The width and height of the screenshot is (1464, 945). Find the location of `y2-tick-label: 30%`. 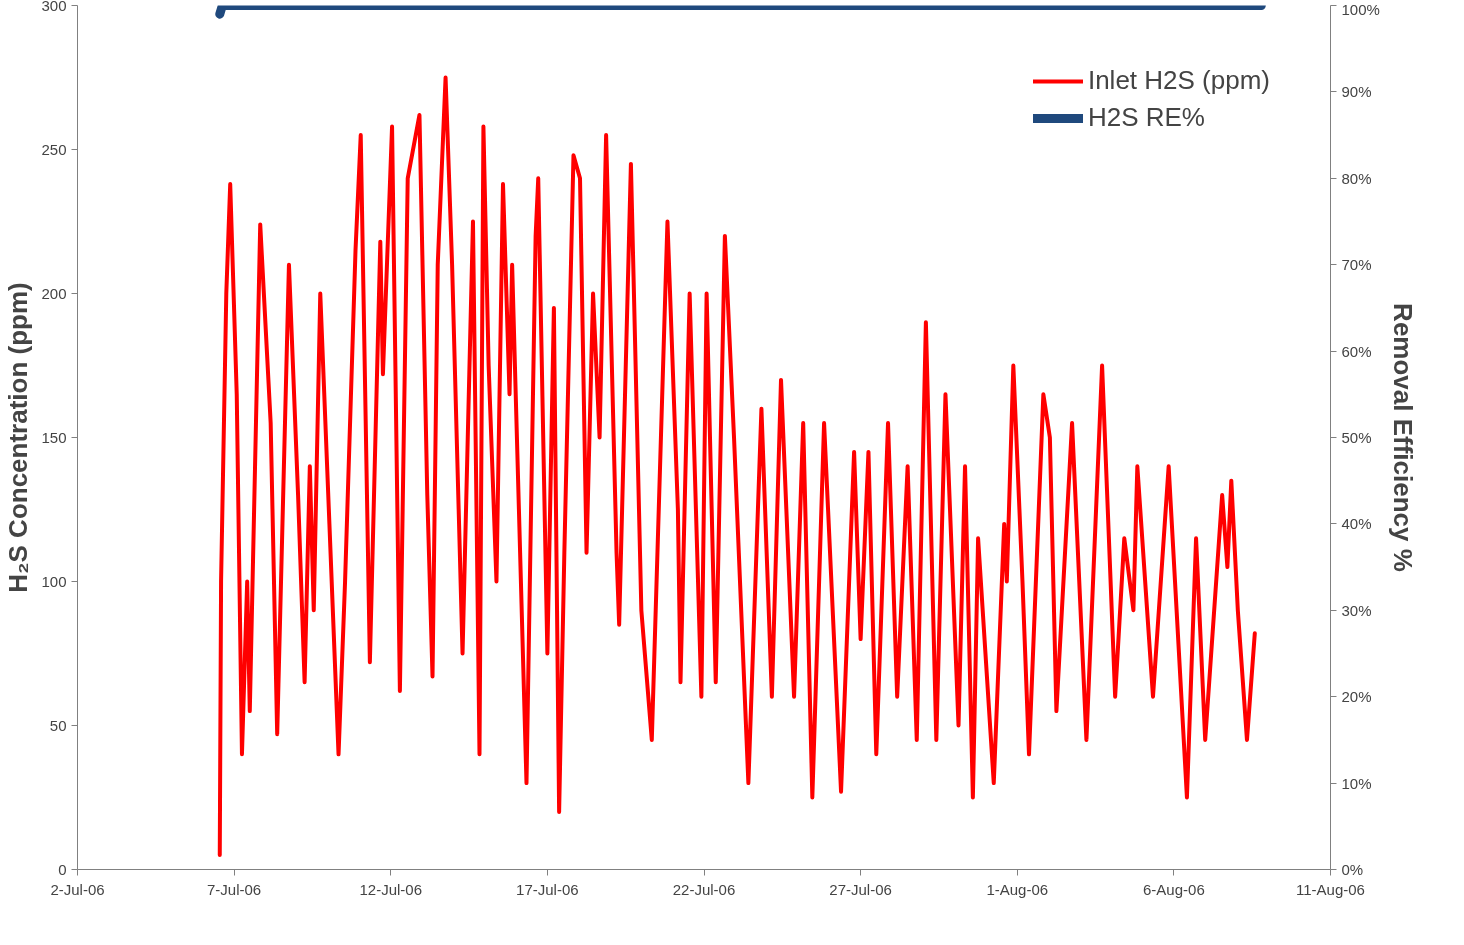

y2-tick-label: 30% is located at coordinates (1356, 610).